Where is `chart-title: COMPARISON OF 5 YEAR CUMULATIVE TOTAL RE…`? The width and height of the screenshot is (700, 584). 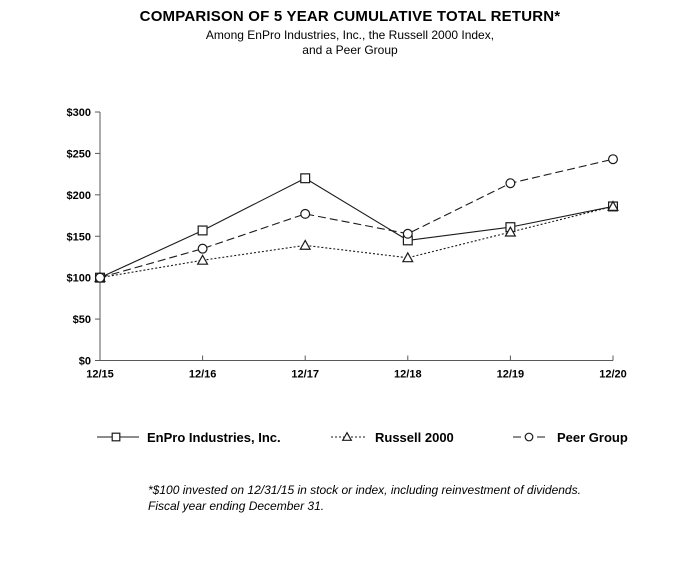
chart-title: COMPARISON OF 5 YEAR CUMULATIVE TOTAL RE… is located at coordinates (350, 16).